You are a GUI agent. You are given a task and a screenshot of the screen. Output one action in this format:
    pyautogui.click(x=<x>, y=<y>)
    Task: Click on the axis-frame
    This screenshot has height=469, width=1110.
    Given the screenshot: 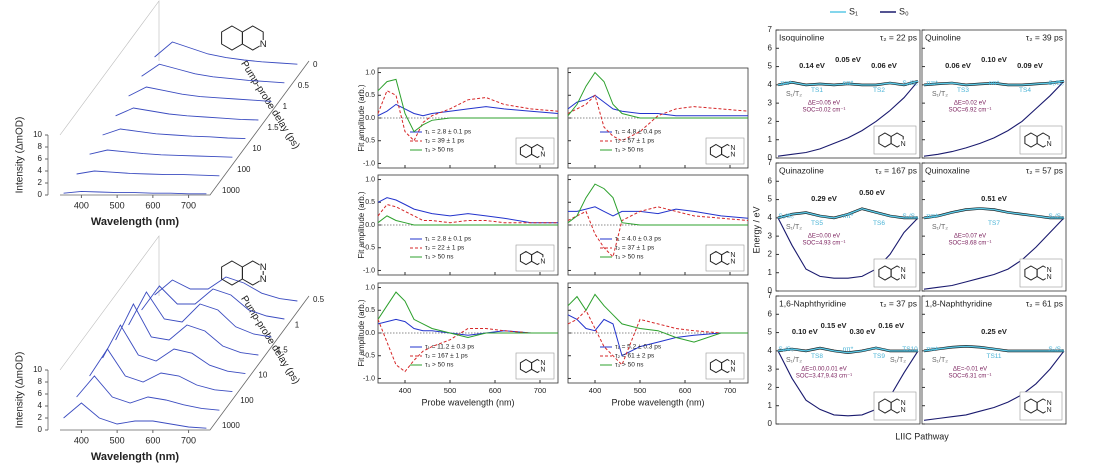 What is the action you would take?
    pyautogui.click(x=185, y=128)
    